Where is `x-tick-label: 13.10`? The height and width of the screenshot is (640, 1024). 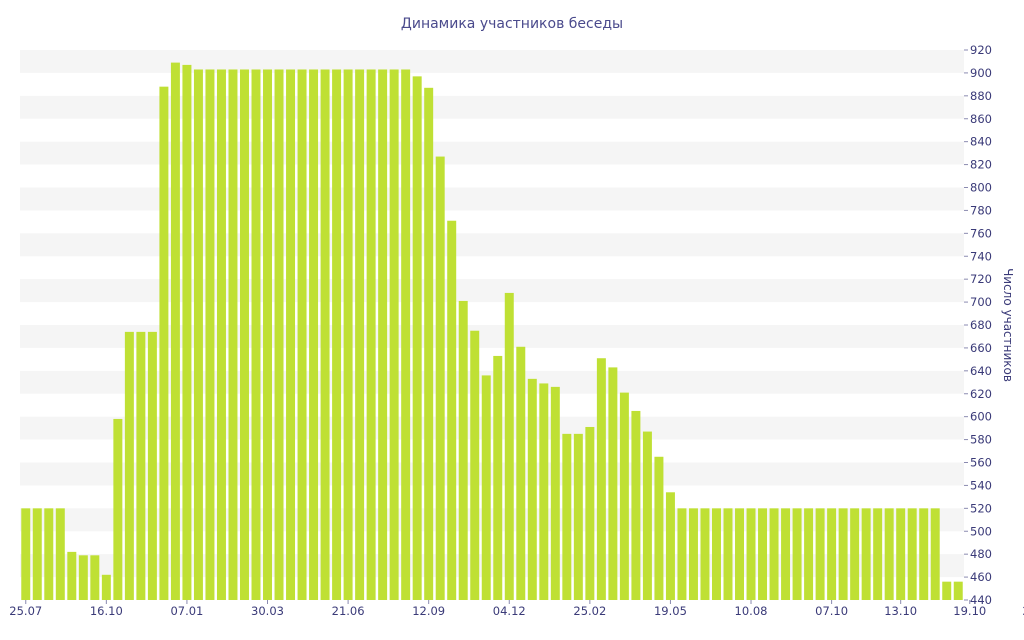 x-tick-label: 13.10 is located at coordinates (900, 611).